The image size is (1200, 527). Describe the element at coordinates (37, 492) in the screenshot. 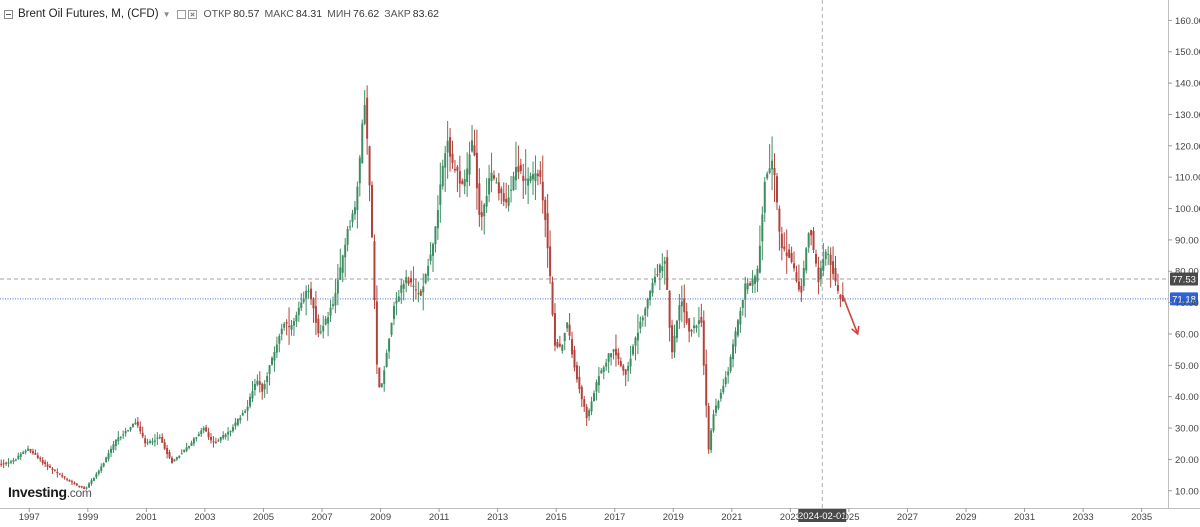

I see `logo-name: Investing` at that location.